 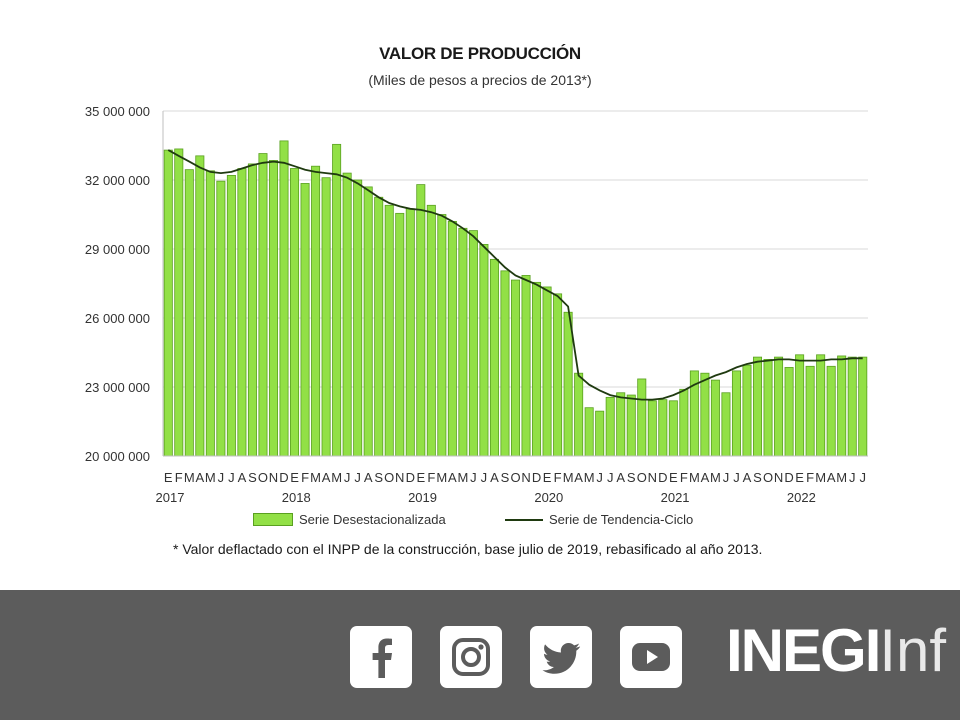 I want to click on legend-label-line: Serie de Tendencia-Ciclo, so click(x=621, y=519).